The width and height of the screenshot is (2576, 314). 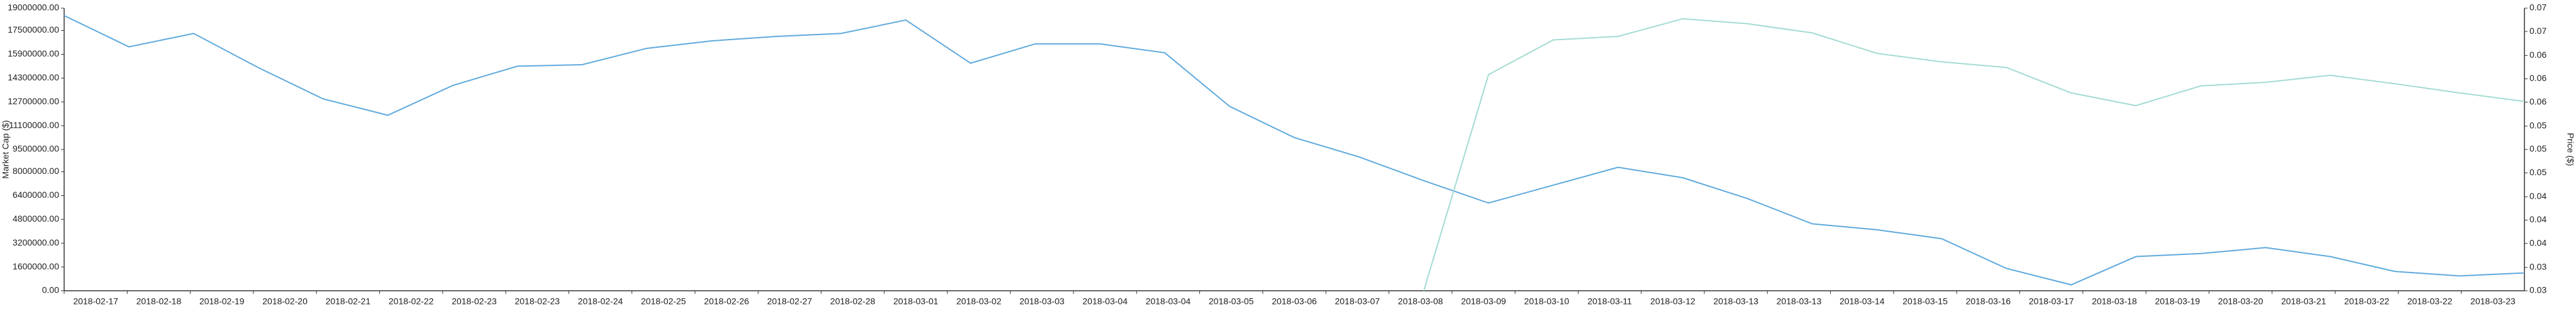 I want to click on x-tick-label: 2018-02-28, so click(x=852, y=301).